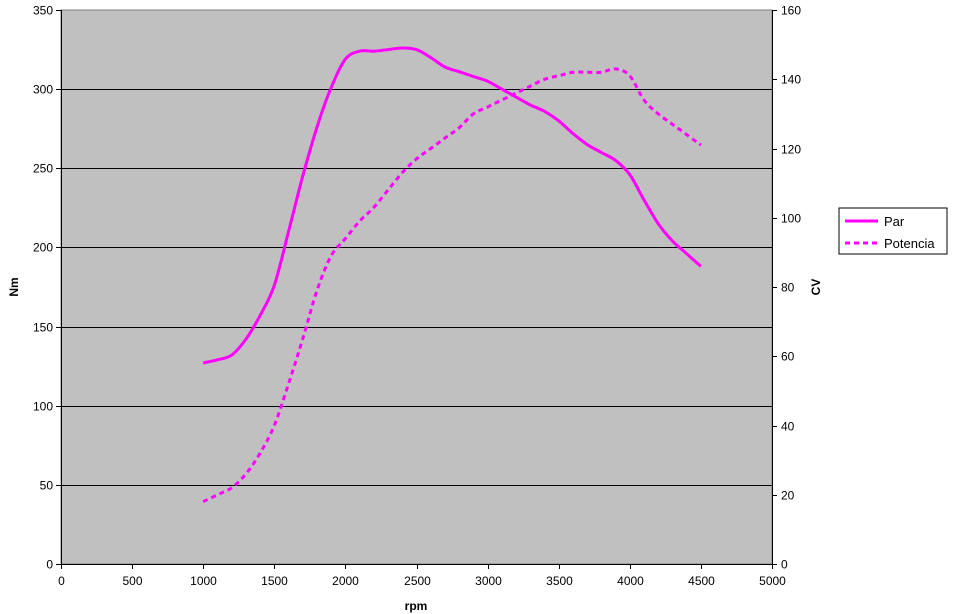 This screenshot has width=953, height=614. Describe the element at coordinates (701, 581) in the screenshot. I see `x-tick-label: 4500` at that location.